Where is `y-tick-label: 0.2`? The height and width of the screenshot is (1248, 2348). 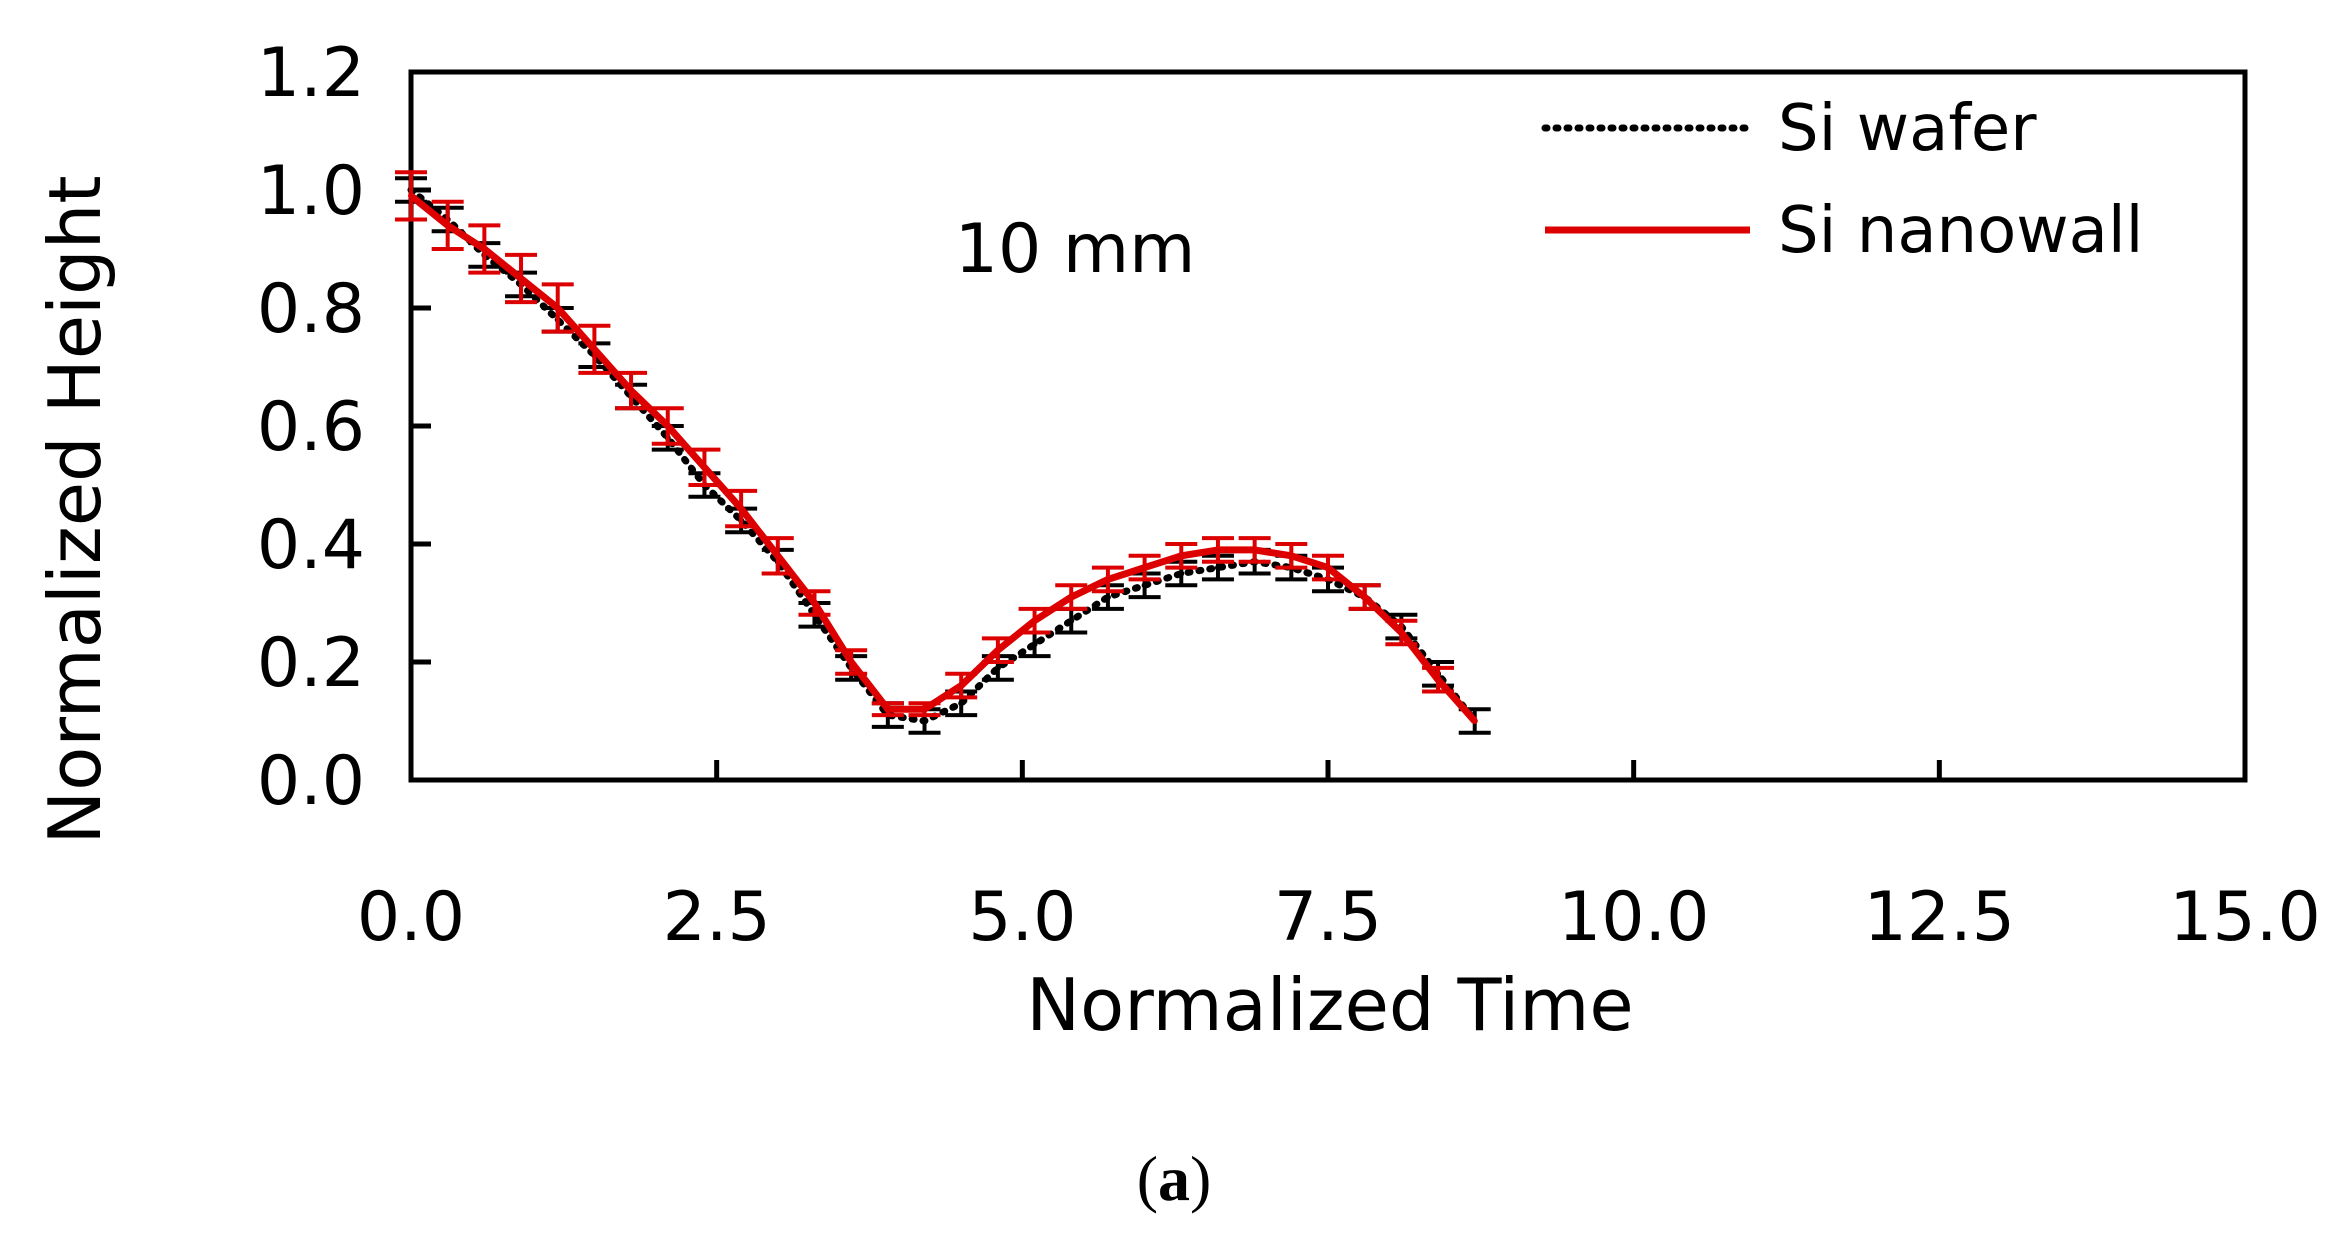
y-tick-label: 0.2 is located at coordinates (311, 663).